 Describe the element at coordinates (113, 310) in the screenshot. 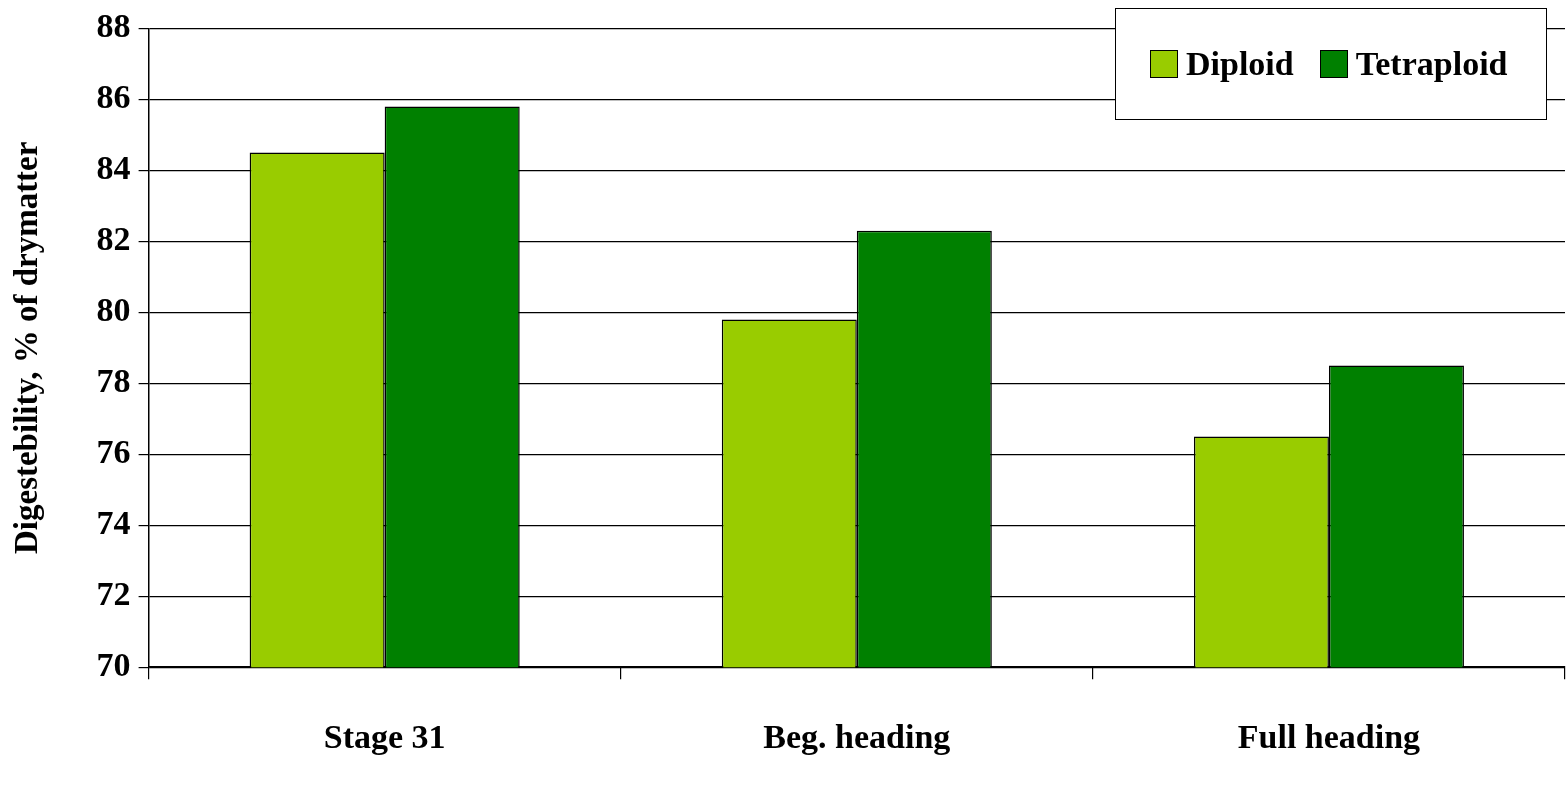

I see `y-tick-label: 80` at that location.